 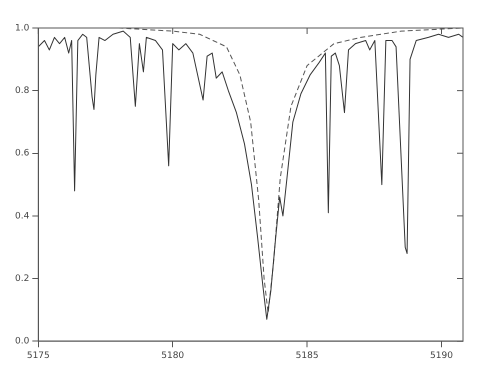 I want to click on y-tick-label: 0.0, so click(x=22, y=341).